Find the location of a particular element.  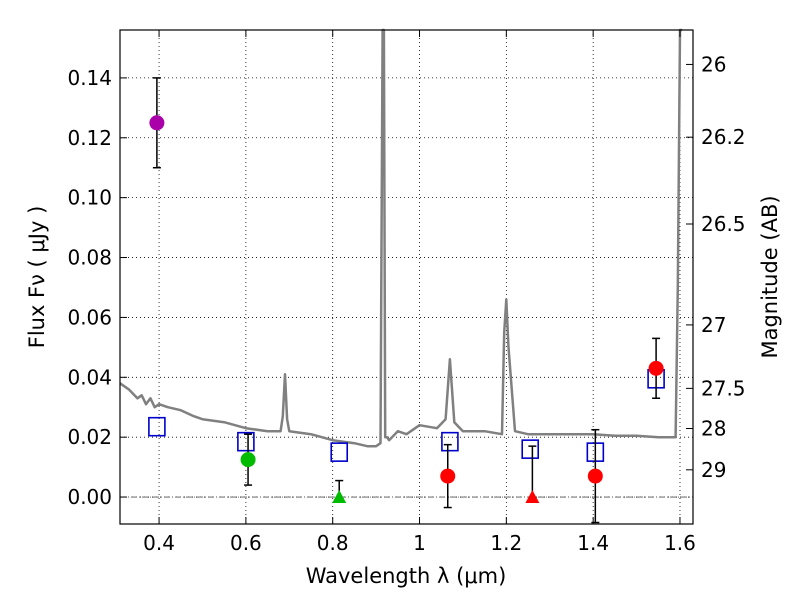

x-tick-label: 0.8 is located at coordinates (333, 543).